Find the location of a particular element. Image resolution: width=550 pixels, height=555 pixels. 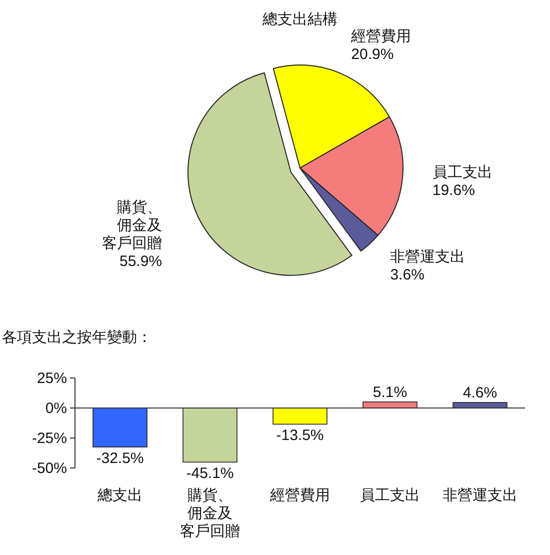

x-tick-label: 購貨、佣金及客戶回贈 is located at coordinates (210, 513).